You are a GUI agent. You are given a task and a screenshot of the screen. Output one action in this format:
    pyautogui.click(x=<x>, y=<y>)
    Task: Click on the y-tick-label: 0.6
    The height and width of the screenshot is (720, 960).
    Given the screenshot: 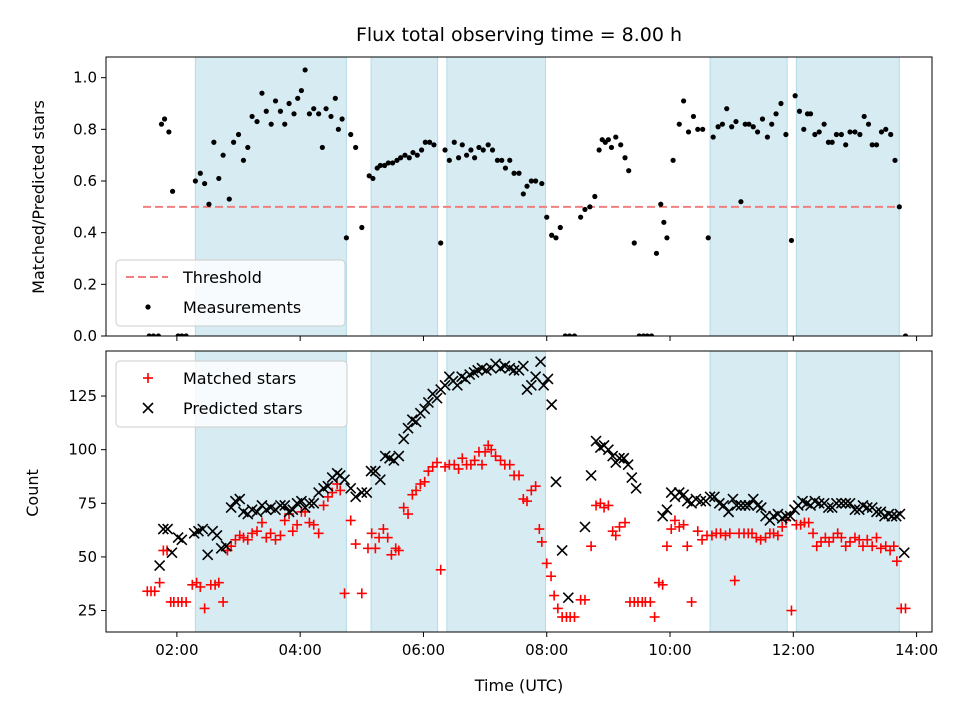 What is the action you would take?
    pyautogui.click(x=85, y=181)
    